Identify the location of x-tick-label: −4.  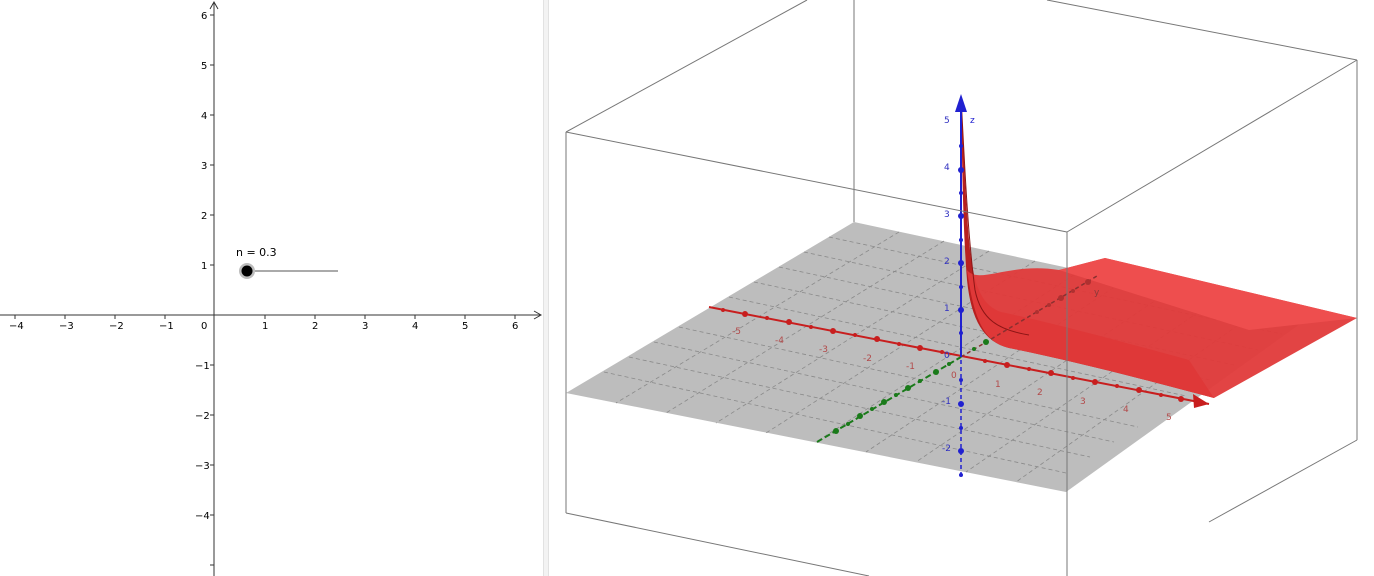
(16, 326).